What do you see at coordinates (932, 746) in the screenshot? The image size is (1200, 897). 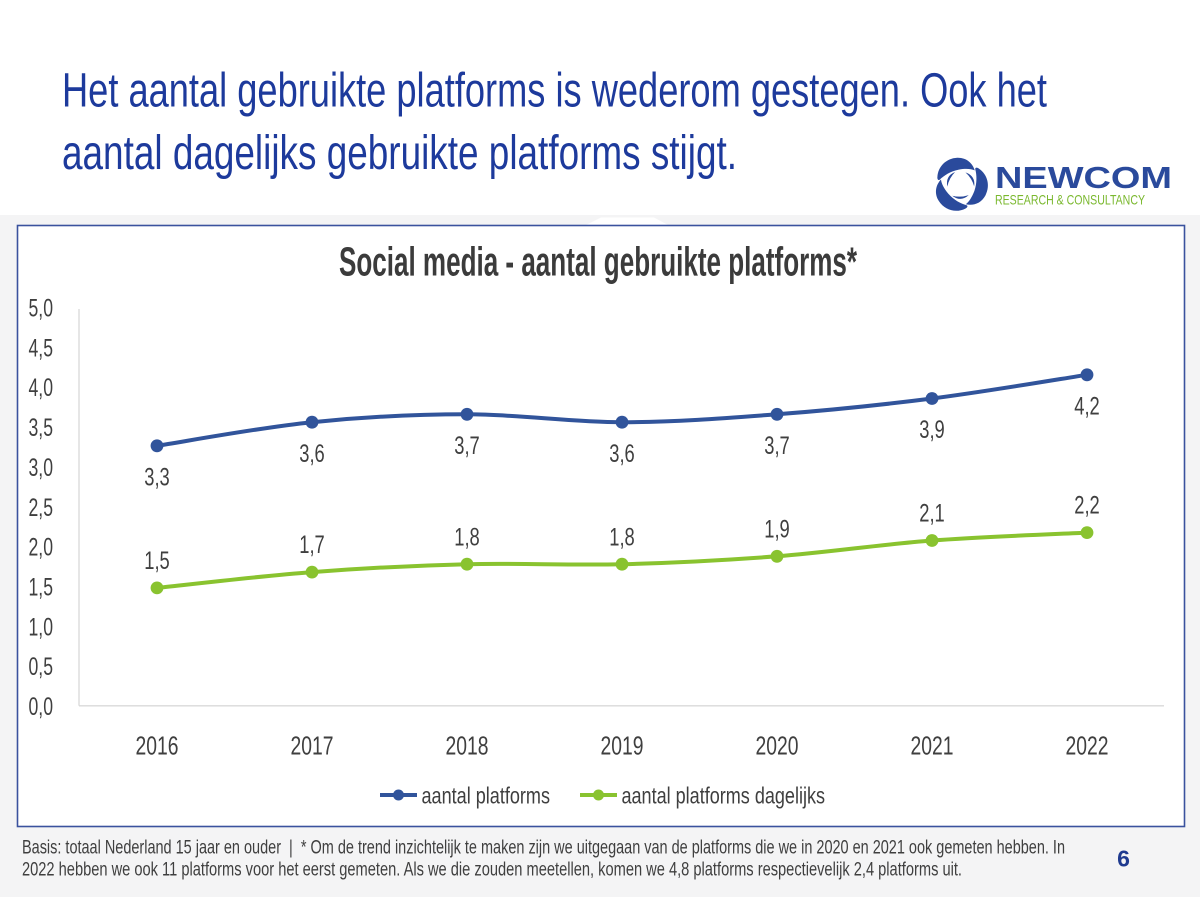 I see `svg-text: 2021` at bounding box center [932, 746].